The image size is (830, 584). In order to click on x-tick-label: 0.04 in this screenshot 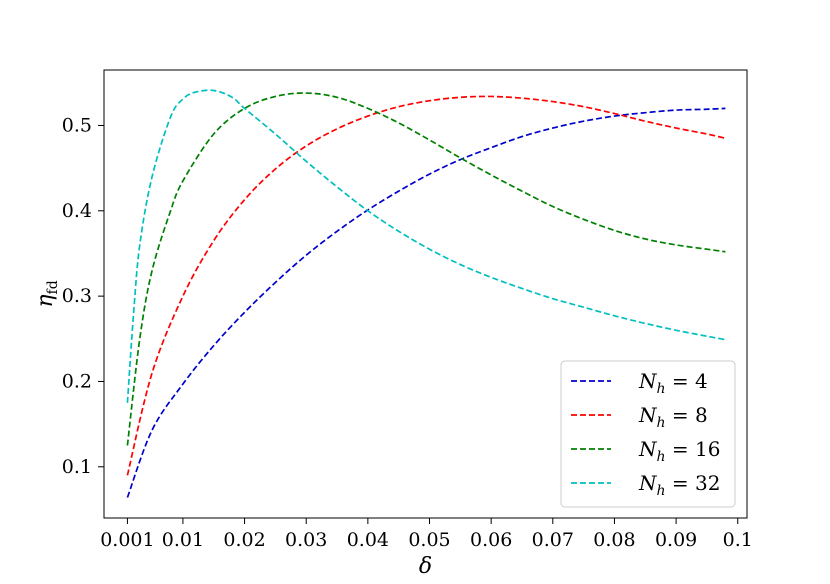, I will do `click(368, 540)`.